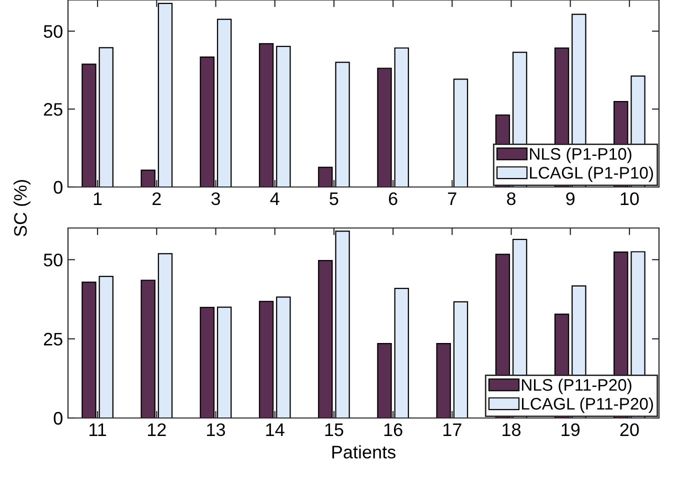 The width and height of the screenshot is (691, 487). What do you see at coordinates (452, 430) in the screenshot?
I see `x-tick-label: 17` at bounding box center [452, 430].